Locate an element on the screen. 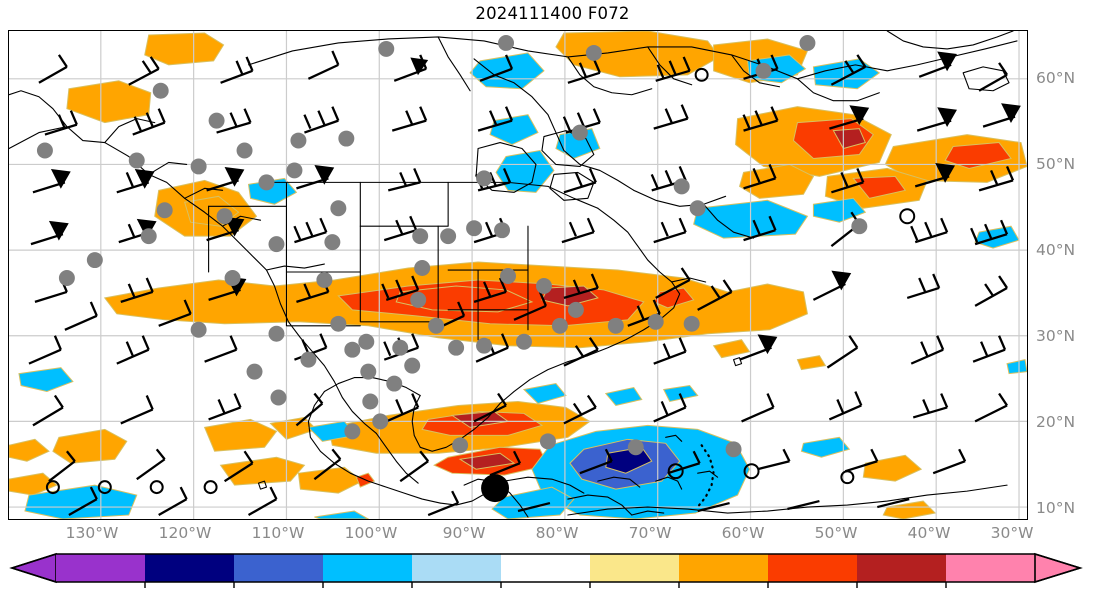  colorbar-extend-low is located at coordinates (33, 568).